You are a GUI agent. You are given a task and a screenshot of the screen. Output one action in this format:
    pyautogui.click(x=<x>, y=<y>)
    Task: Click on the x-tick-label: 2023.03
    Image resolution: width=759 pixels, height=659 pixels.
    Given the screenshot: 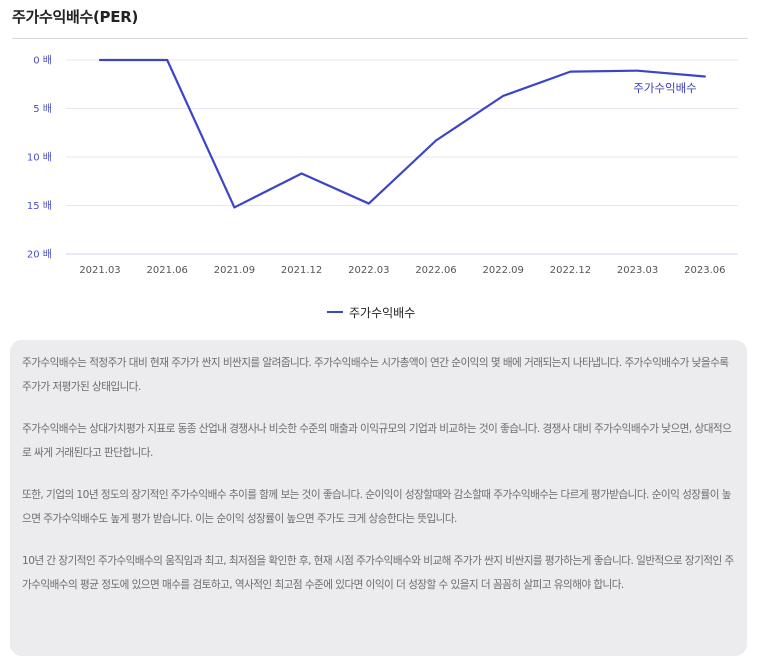 What is the action you would take?
    pyautogui.click(x=637, y=270)
    